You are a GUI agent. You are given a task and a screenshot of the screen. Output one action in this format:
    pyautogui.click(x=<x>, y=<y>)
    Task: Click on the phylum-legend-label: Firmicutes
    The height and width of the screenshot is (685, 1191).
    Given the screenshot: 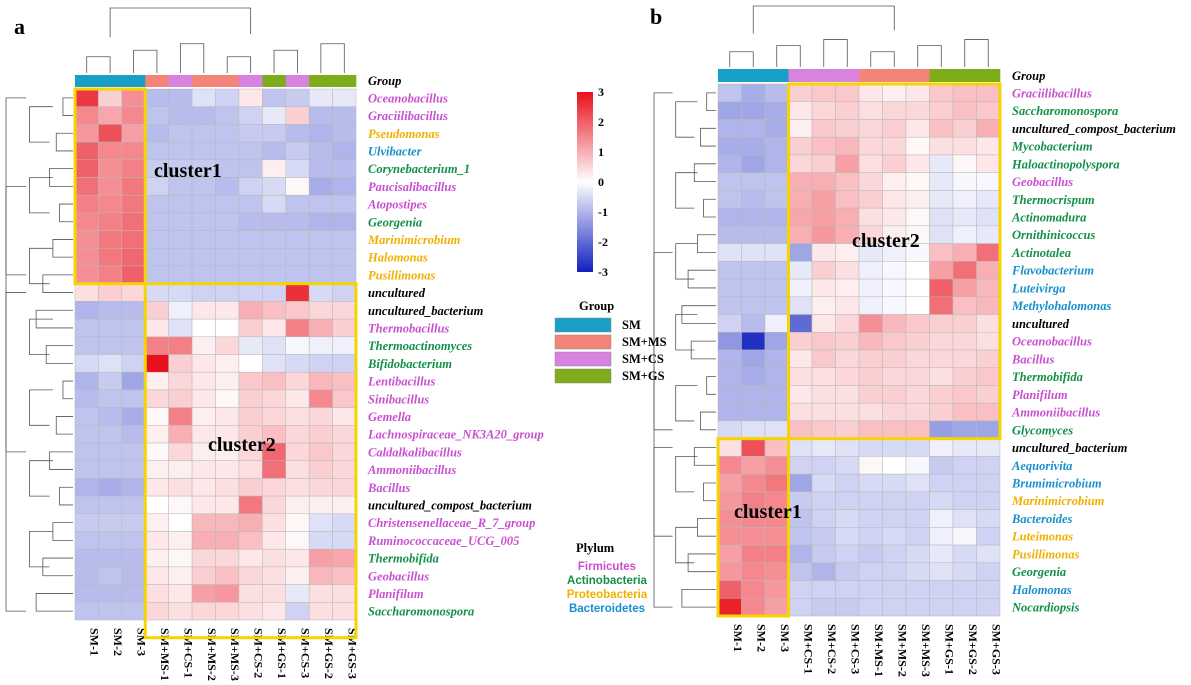 What is the action you would take?
    pyautogui.click(x=607, y=567)
    